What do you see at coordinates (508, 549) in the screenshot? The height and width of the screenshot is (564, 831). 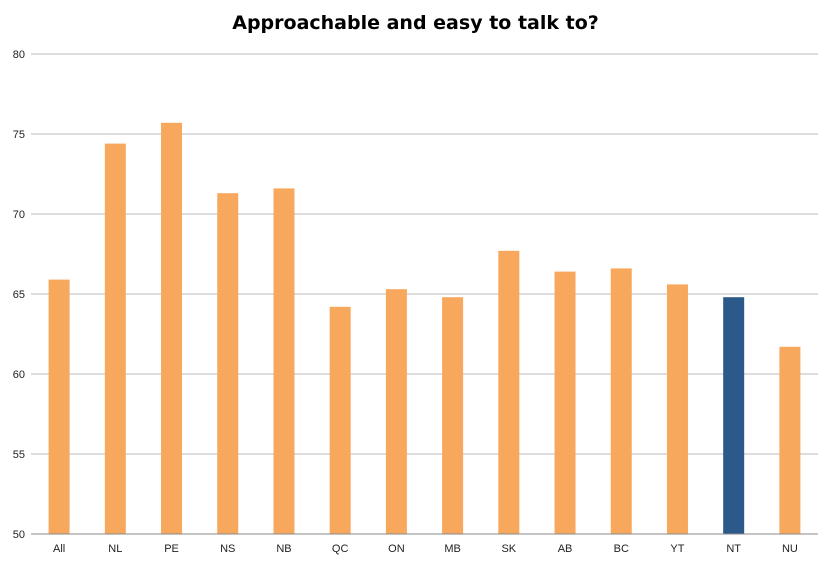 I see `x-tick-label: SK` at bounding box center [508, 549].